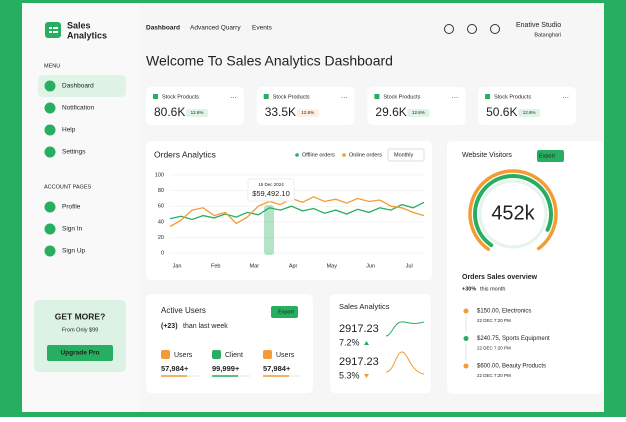 The height and width of the screenshot is (422, 626). I want to click on menu-item: Help, so click(69, 130).